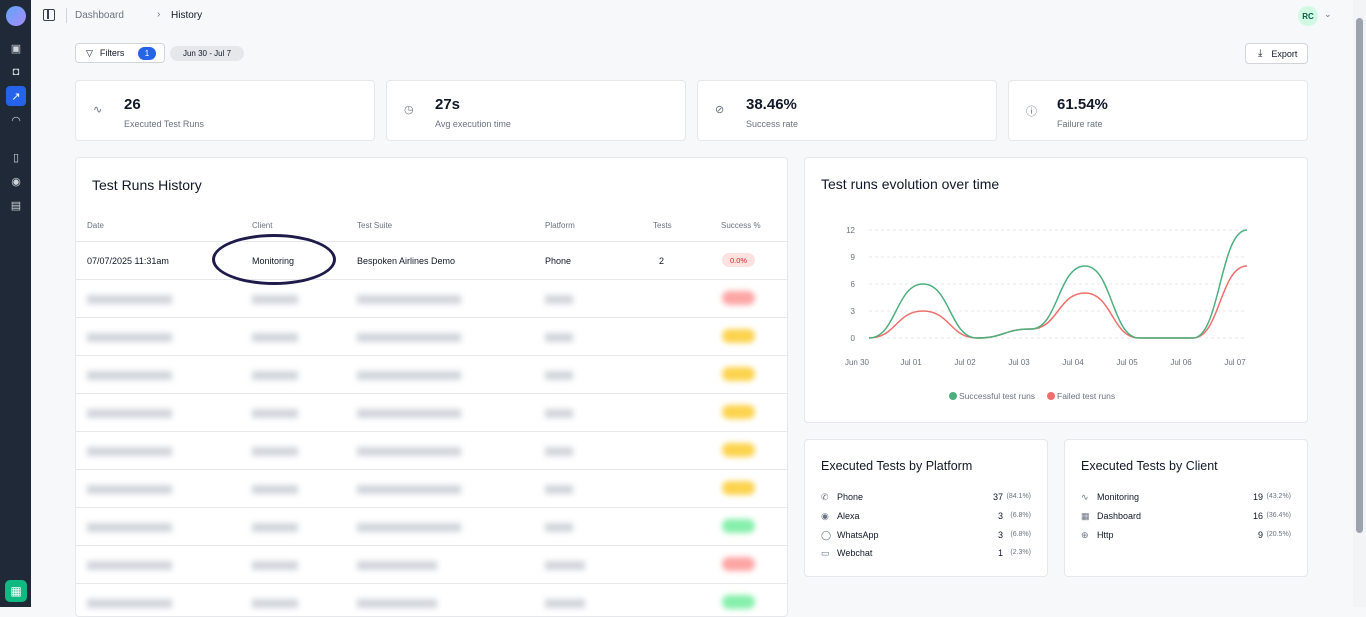 The width and height of the screenshot is (1366, 617). I want to click on sidebar-item-bots: ◘, so click(16, 72).